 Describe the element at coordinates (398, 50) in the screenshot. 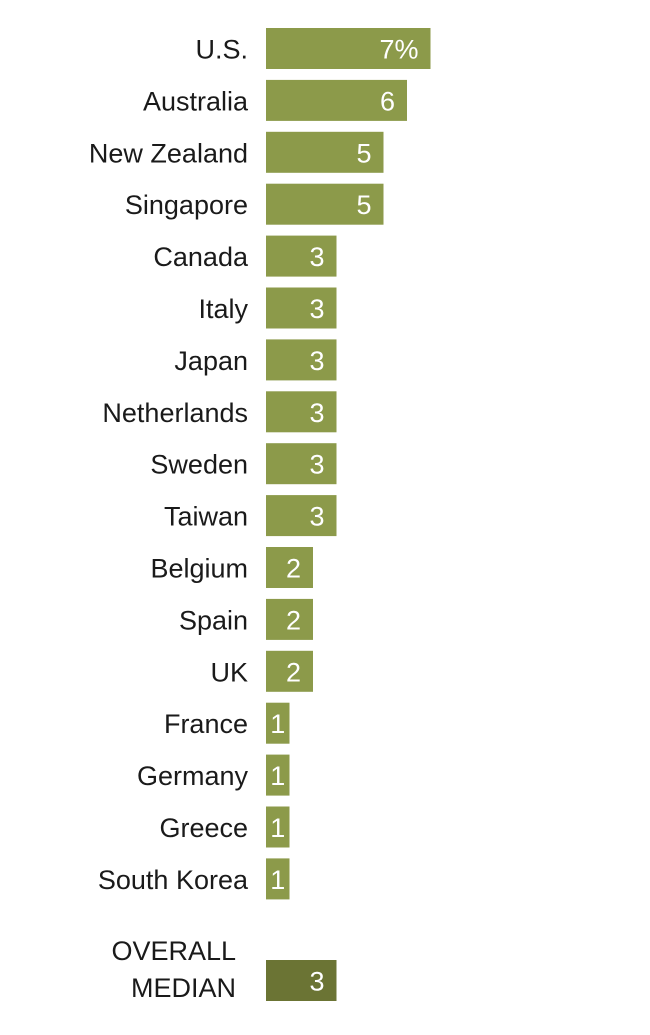

I see `value-label-u-s: 7%` at that location.